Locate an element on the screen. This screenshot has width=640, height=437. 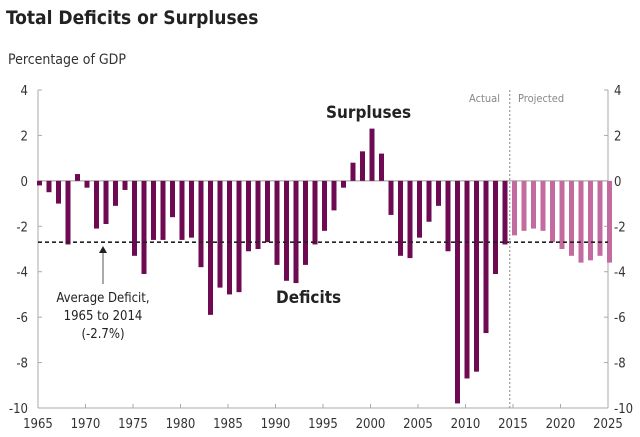
average-annotation-line2: 1965 to 2014 is located at coordinates (103, 316).